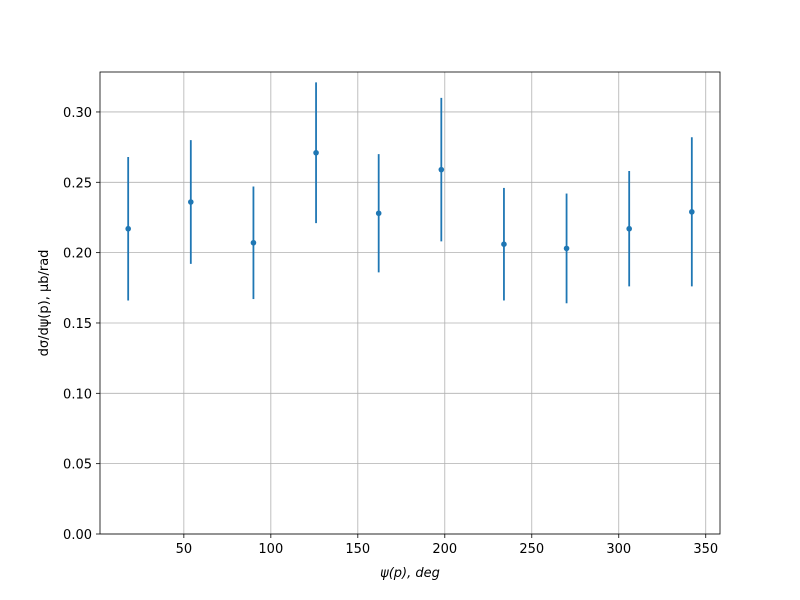  I want to click on y-tick-label: 0.00, so click(77, 535).